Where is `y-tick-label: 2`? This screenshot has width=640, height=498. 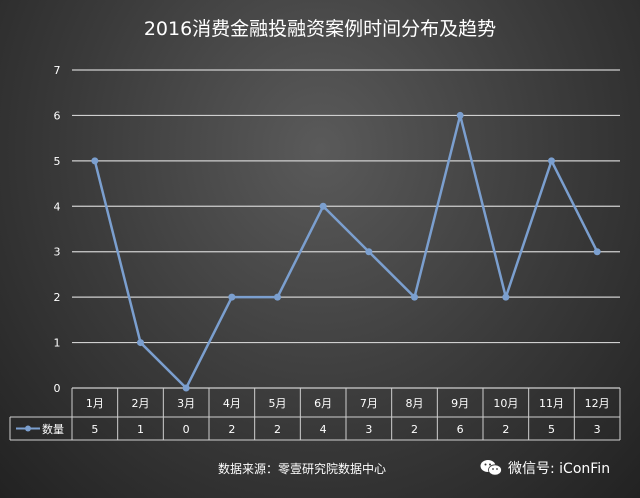
y-tick-label: 2 is located at coordinates (57, 297).